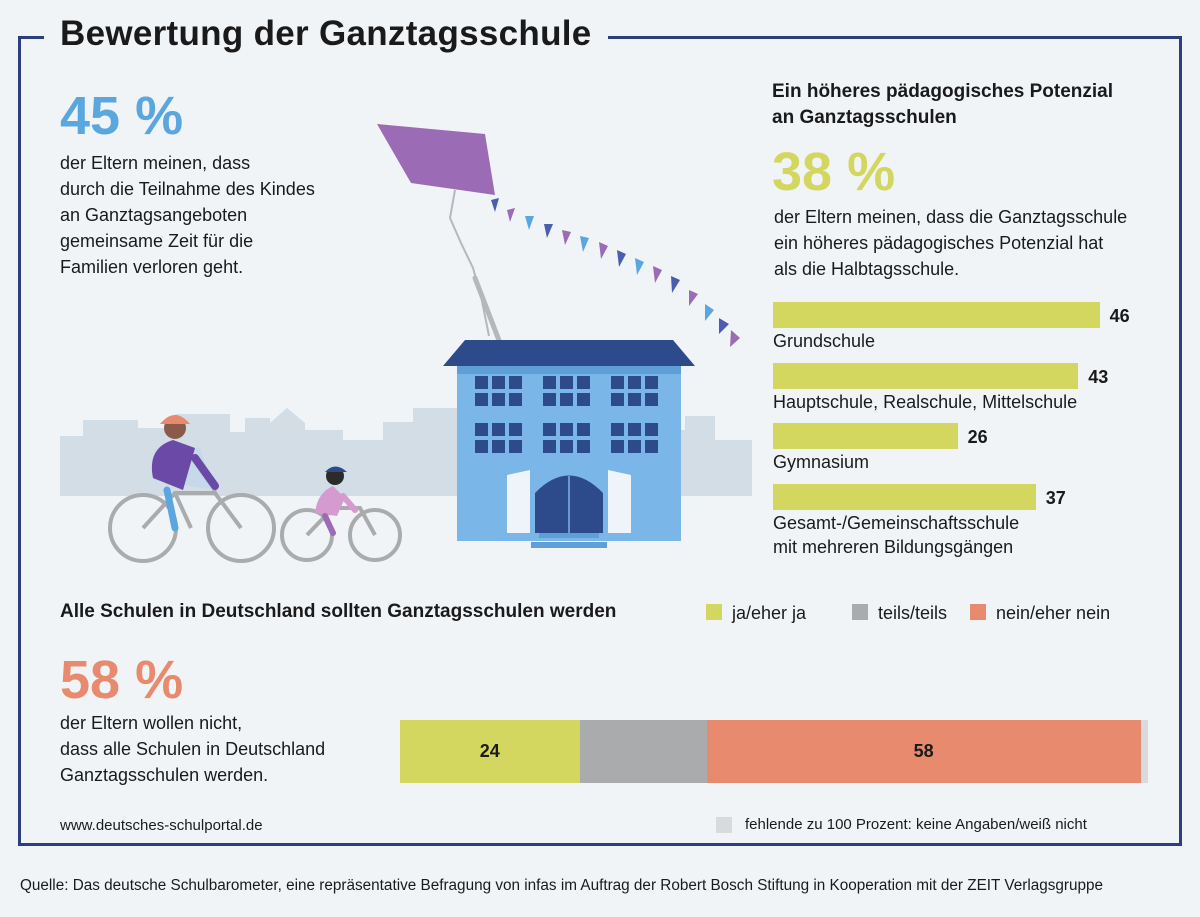  What do you see at coordinates (860, 612) in the screenshot?
I see `legend-swatch-teils` at bounding box center [860, 612].